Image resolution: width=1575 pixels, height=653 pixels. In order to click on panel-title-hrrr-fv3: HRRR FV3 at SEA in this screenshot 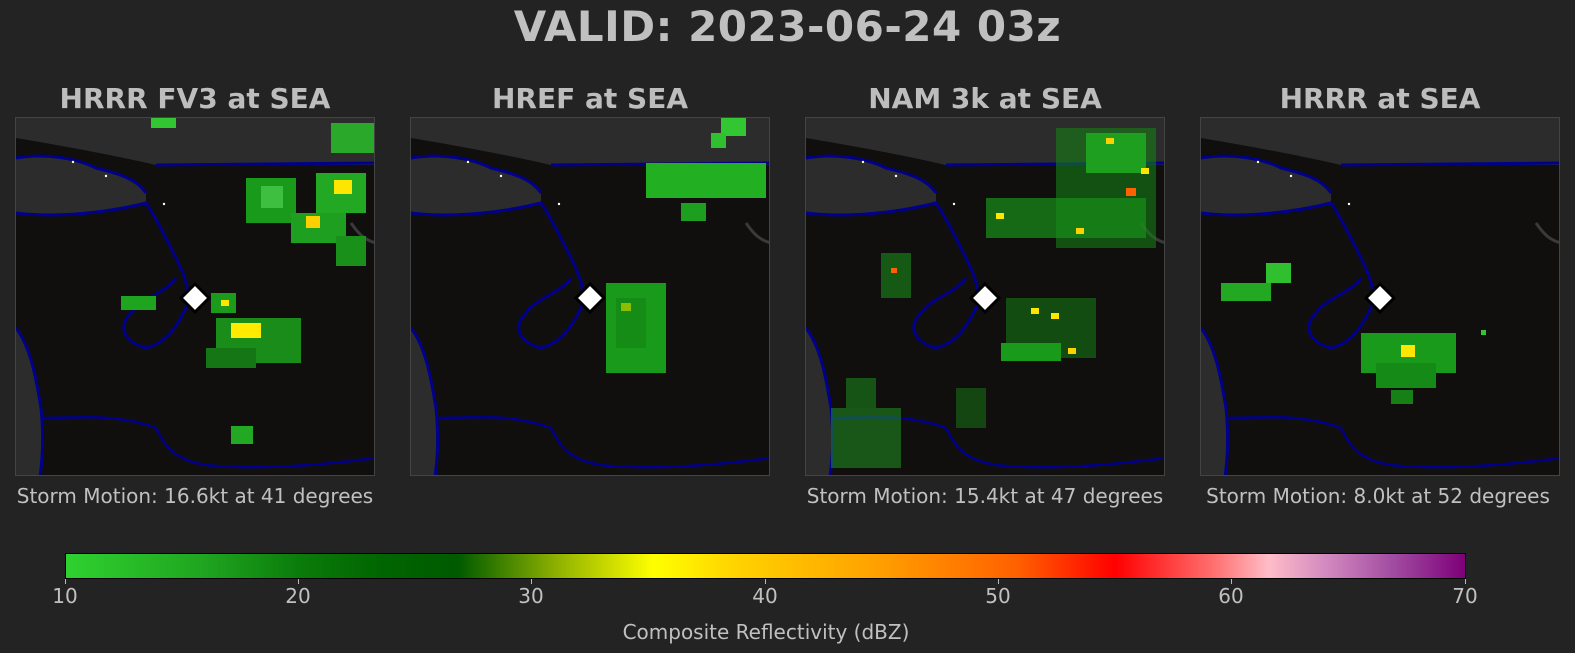, I will do `click(195, 98)`.